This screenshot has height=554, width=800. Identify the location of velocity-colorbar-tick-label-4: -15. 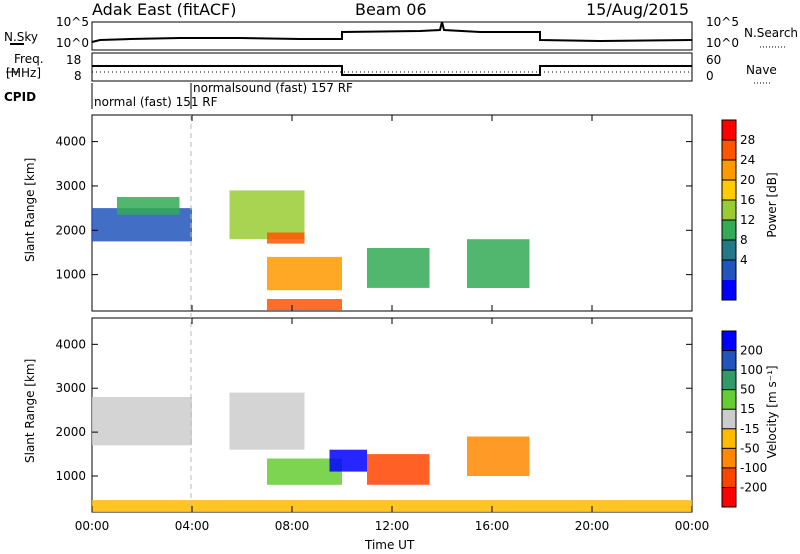
(750, 429).